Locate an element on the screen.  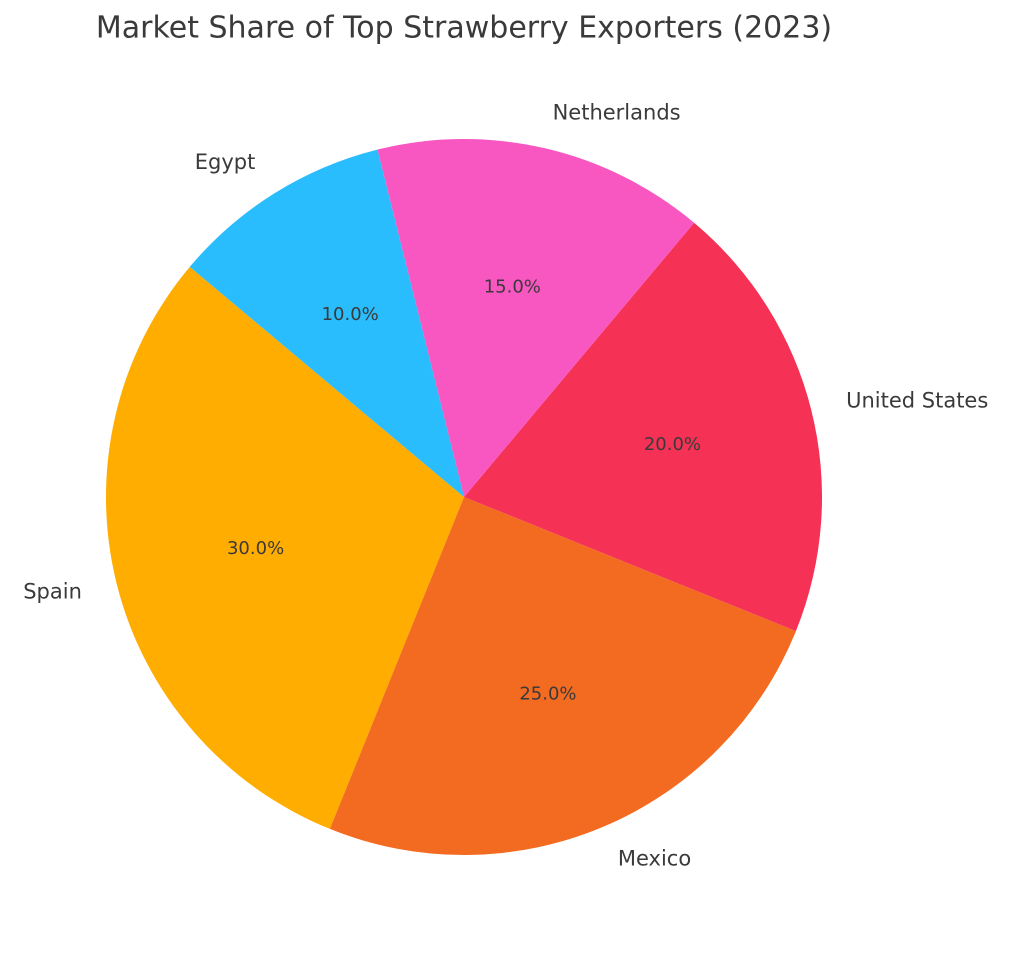
slice-value-label: 30.0% is located at coordinates (255, 548).